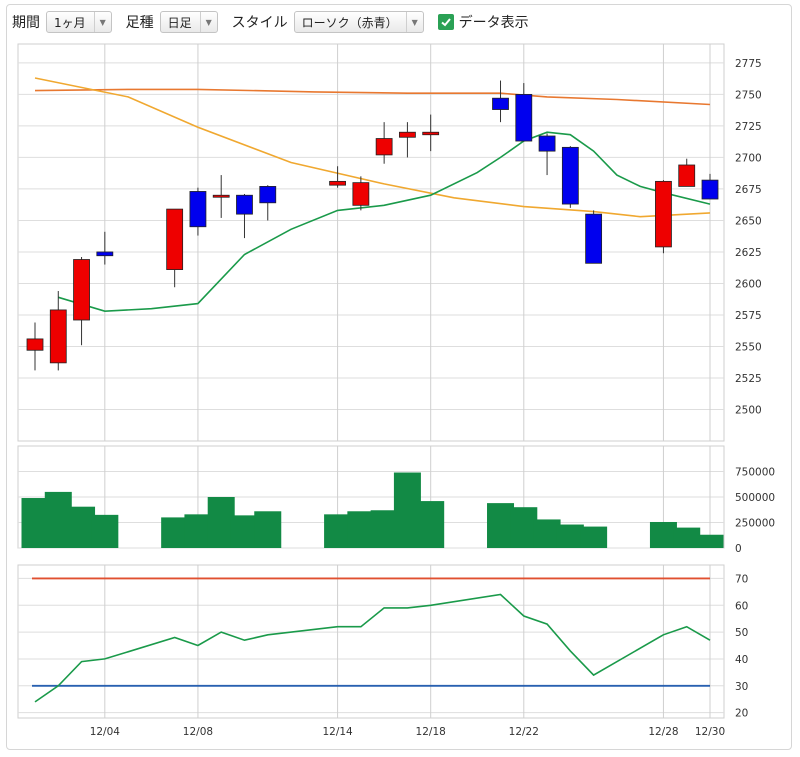 This screenshot has width=800, height=757. What do you see at coordinates (748, 127) in the screenshot?
I see `price-tick-label: 2725` at bounding box center [748, 127].